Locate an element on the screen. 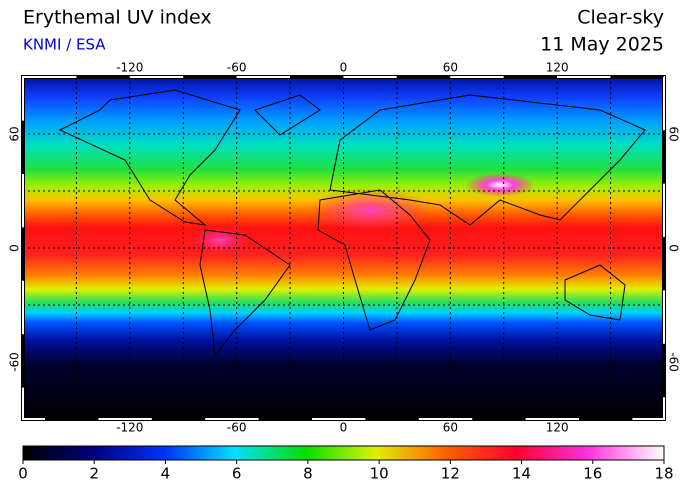 The image size is (688, 494). lat-label-right: 0 is located at coordinates (674, 248).